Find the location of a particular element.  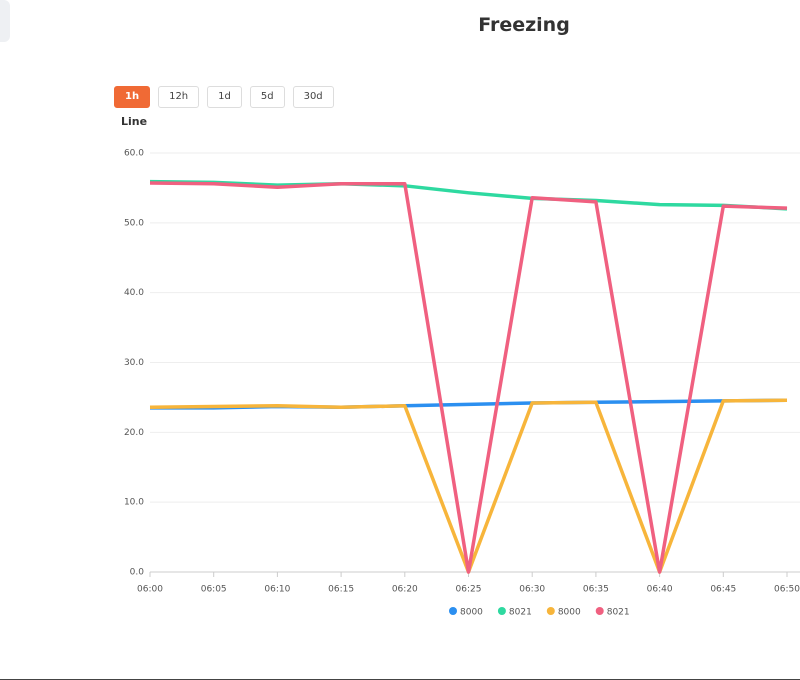

x-tick-label: 06:20 is located at coordinates (405, 590).